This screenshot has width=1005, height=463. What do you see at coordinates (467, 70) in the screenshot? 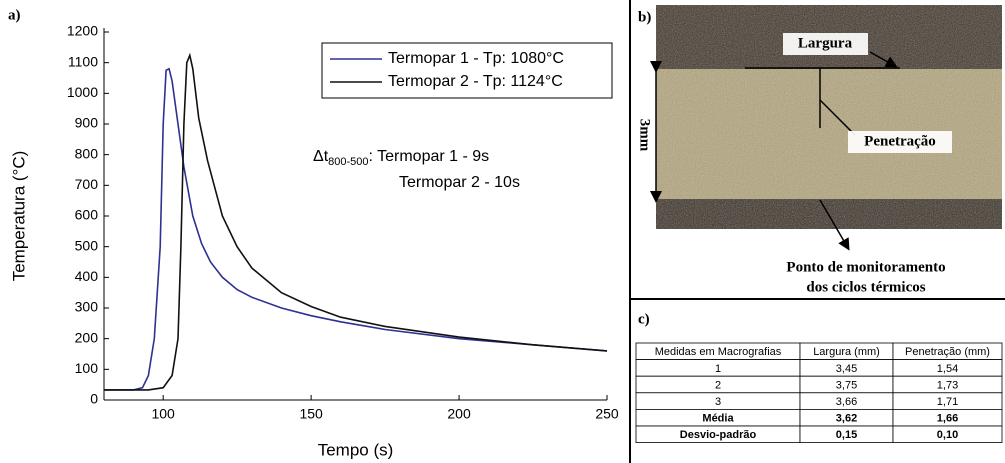
I see `legend-box` at bounding box center [467, 70].